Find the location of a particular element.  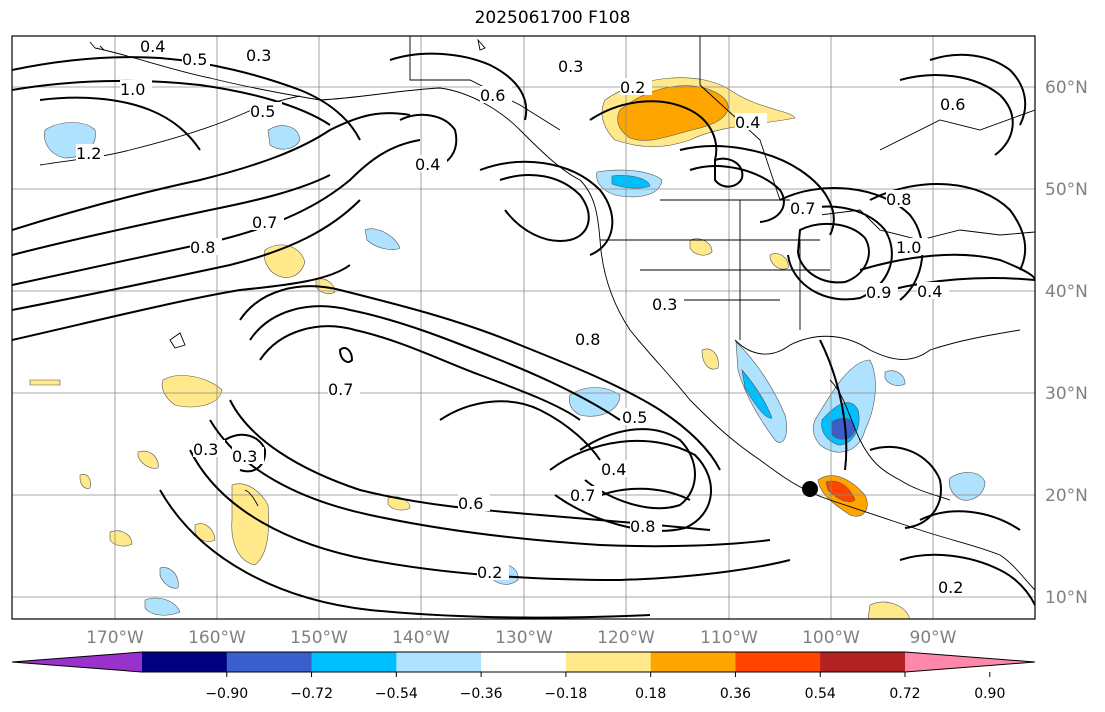

shaded-negative-mexico is located at coordinates (761, 392).